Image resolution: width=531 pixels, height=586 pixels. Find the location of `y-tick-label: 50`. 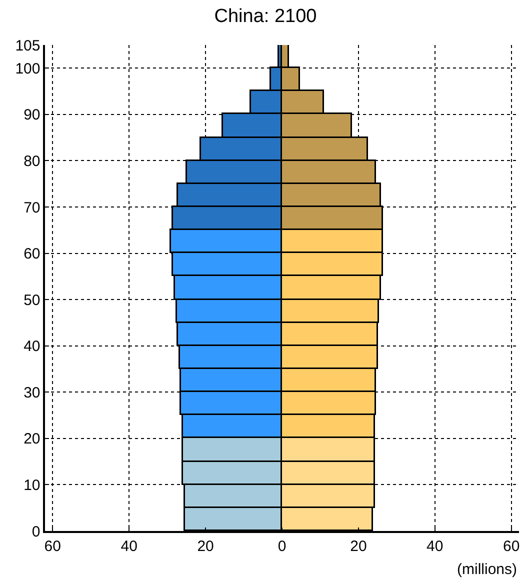

y-tick-label: 50 is located at coordinates (32, 300).